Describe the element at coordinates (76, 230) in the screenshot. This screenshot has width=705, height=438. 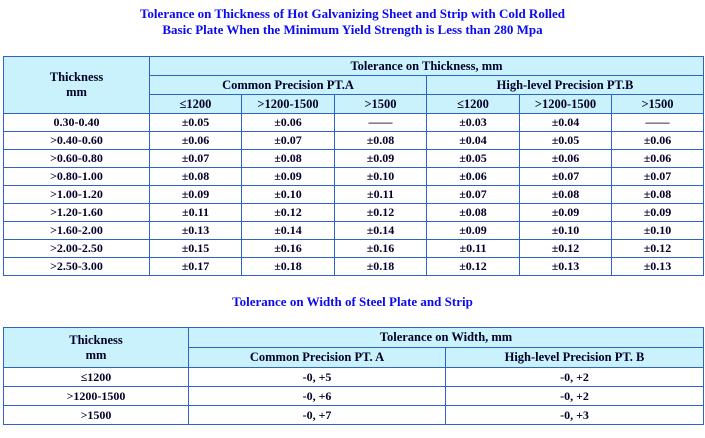
I see `thickness-cell: >1.60-2.00` at that location.